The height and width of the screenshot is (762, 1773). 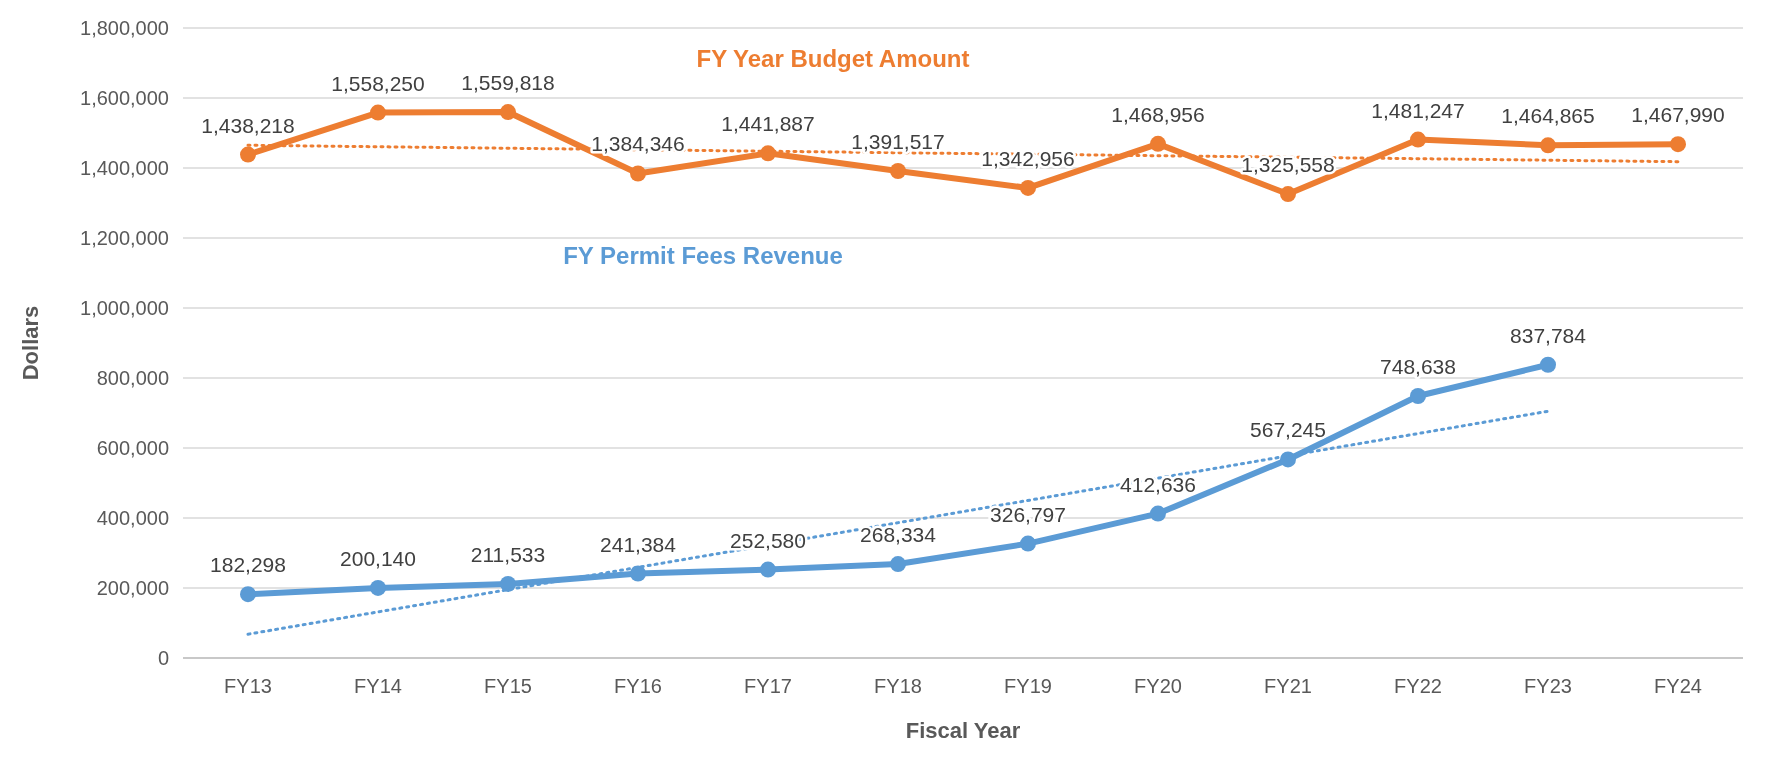 I want to click on text: FY Year Budget Amount, so click(x=833, y=59).